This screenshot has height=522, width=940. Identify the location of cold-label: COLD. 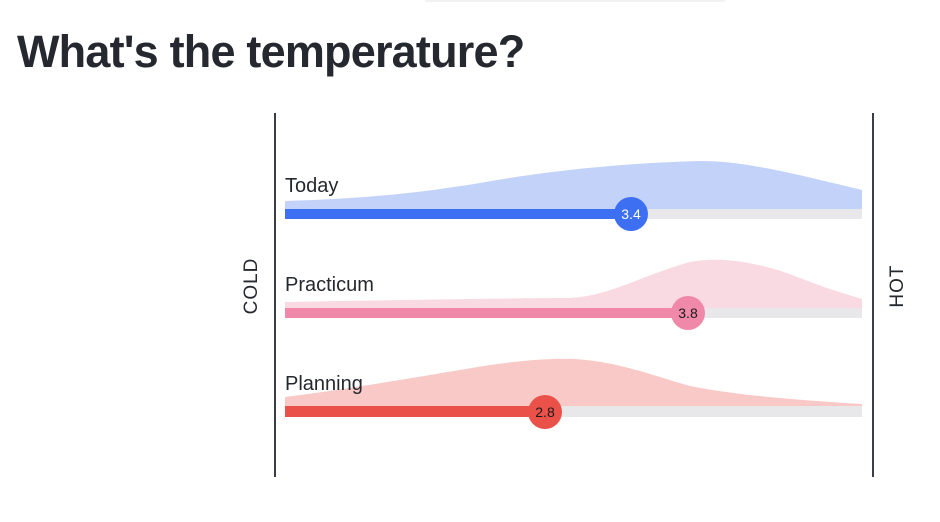
(251, 286).